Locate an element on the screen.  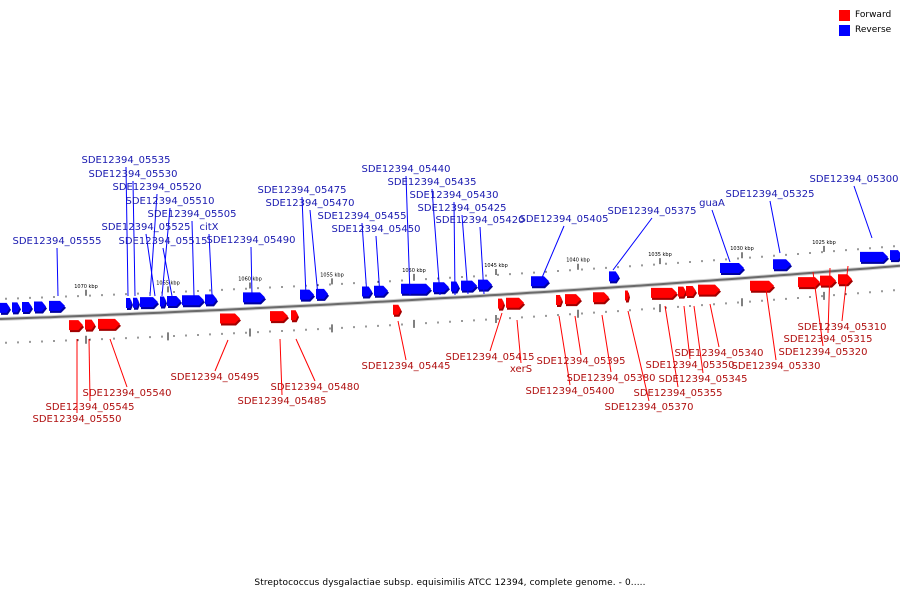
kbp-tick-label: 1025 kbp is located at coordinates (824, 243).